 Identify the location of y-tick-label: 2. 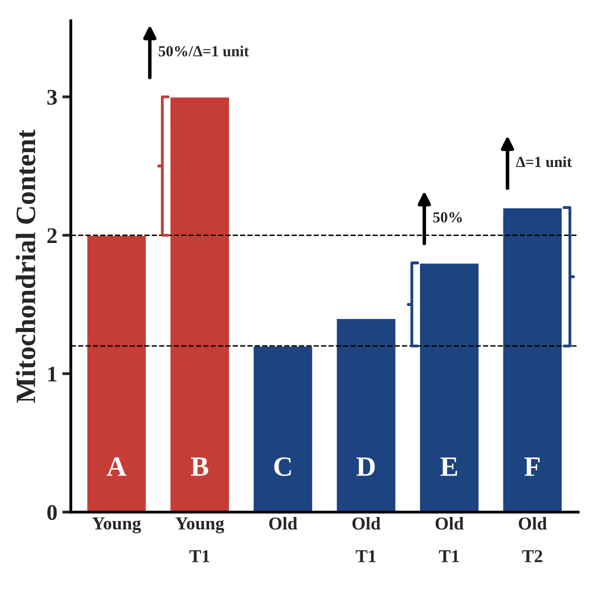
(52, 235).